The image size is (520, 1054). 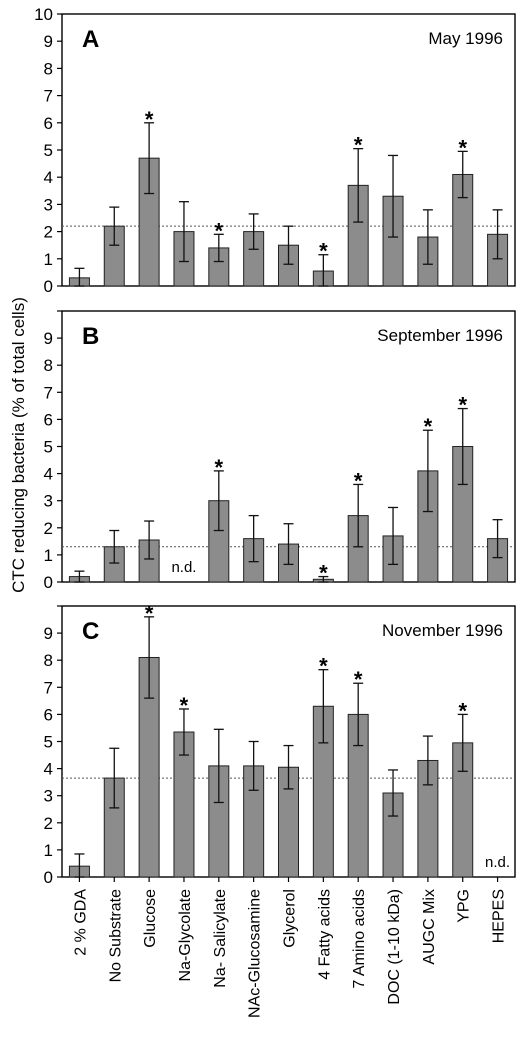 I want to click on x-tick-label: AUGC Mix, so click(x=429, y=927).